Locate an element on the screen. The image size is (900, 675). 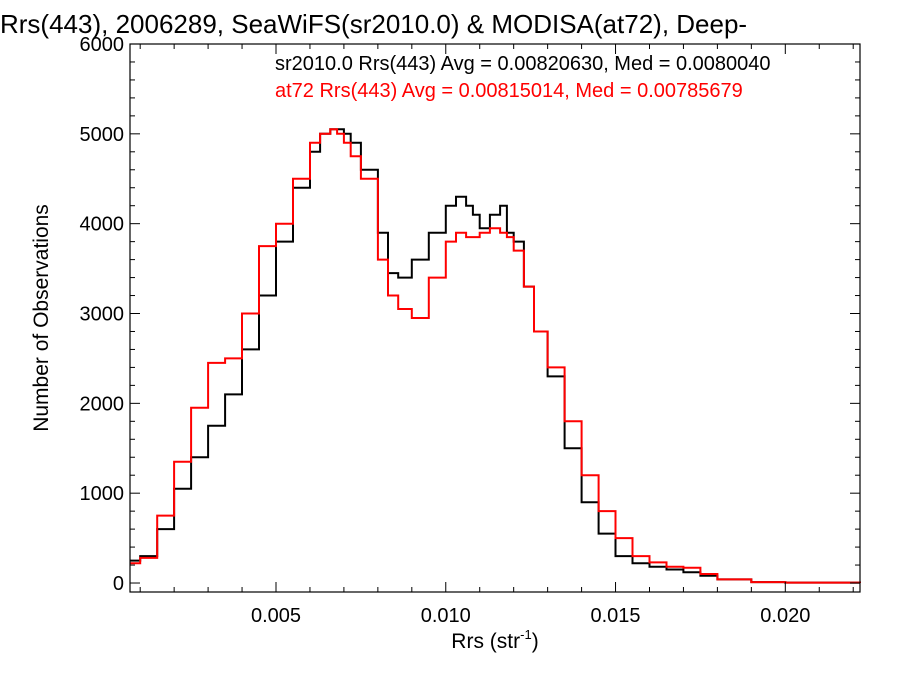
x-tick-label: 0.010 is located at coordinates (446, 616).